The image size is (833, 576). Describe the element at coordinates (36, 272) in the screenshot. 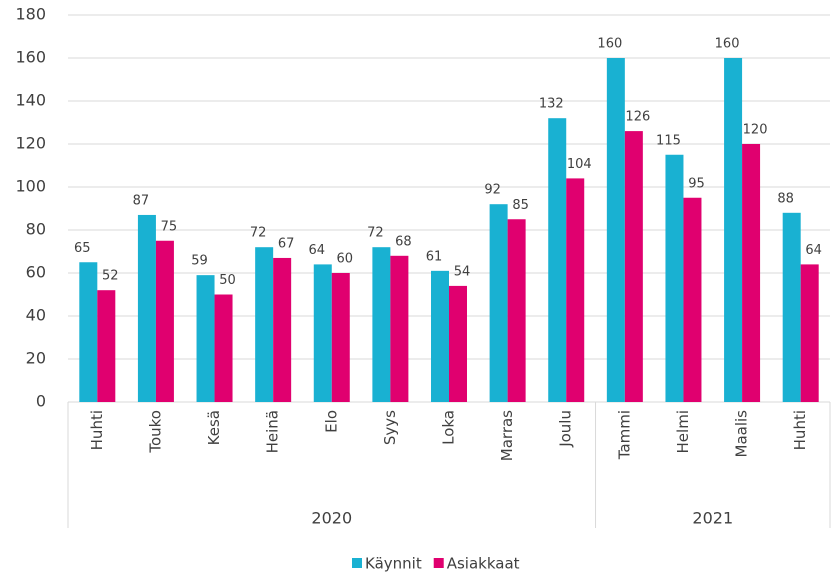

I see `y-tick-label: 60` at that location.